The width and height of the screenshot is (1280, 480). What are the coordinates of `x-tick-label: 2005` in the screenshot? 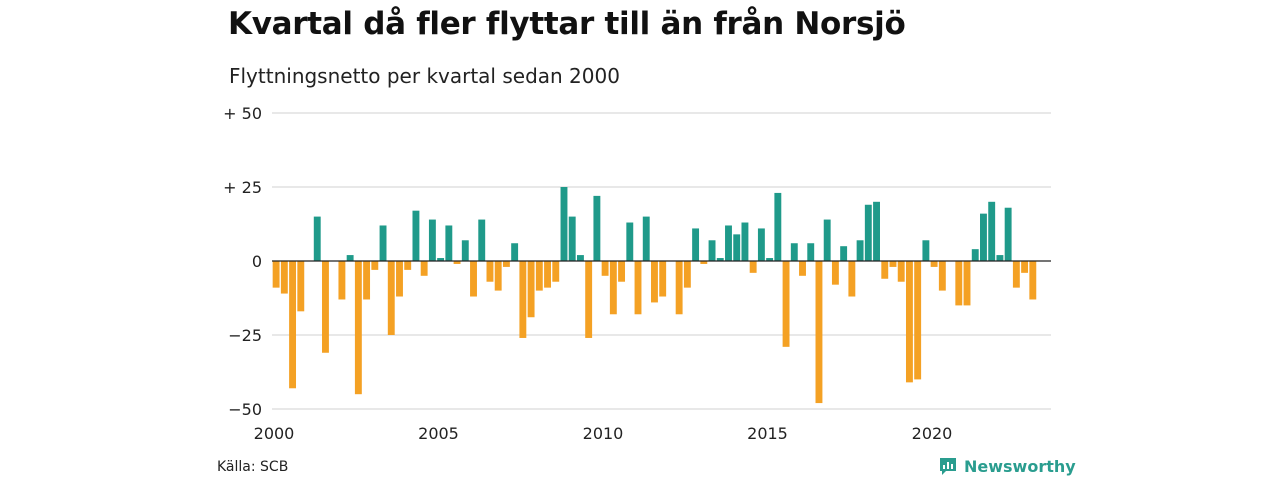 It's located at (438, 433).